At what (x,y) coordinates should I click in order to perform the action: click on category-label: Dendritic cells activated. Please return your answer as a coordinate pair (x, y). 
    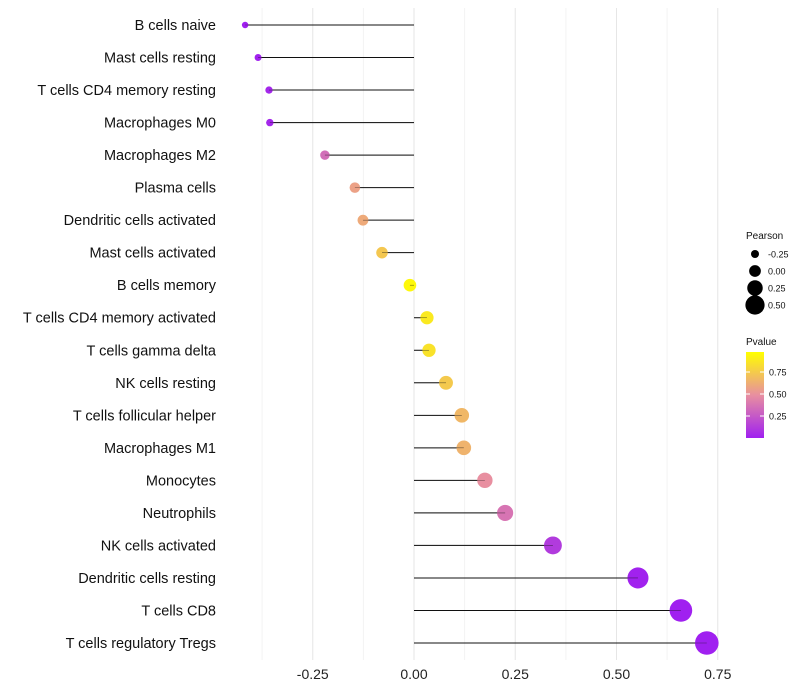
    Looking at the image, I should click on (140, 221).